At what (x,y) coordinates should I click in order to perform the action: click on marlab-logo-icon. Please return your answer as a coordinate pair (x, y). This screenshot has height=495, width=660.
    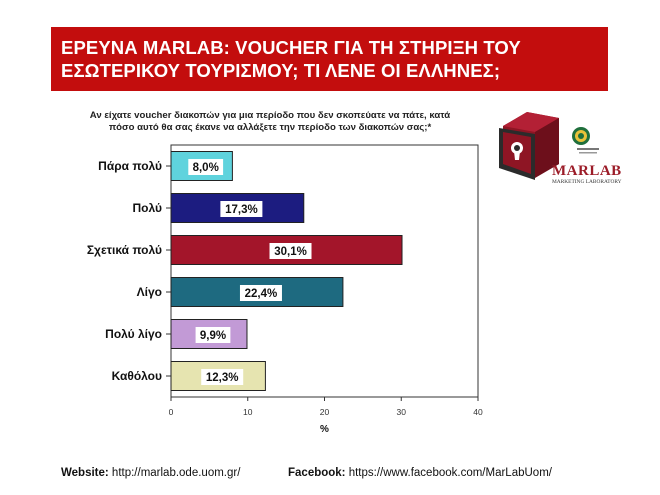
    Looking at the image, I should click on (549, 146).